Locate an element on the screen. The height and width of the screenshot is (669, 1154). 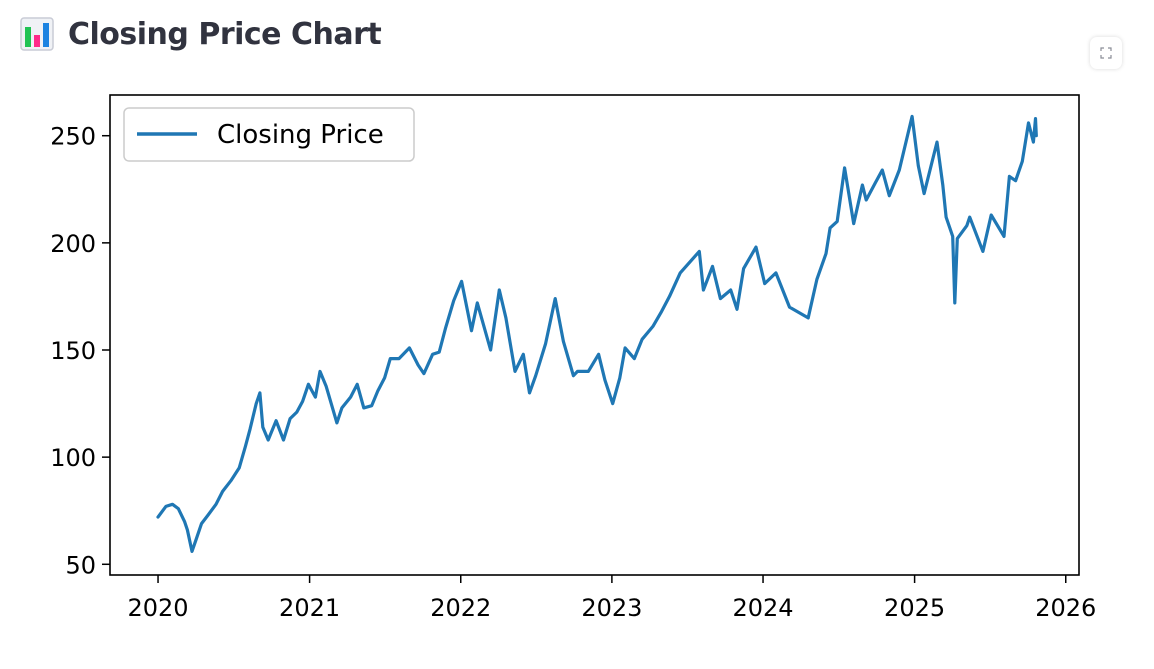
legend-label-closing-price: Closing Price is located at coordinates (300, 135).